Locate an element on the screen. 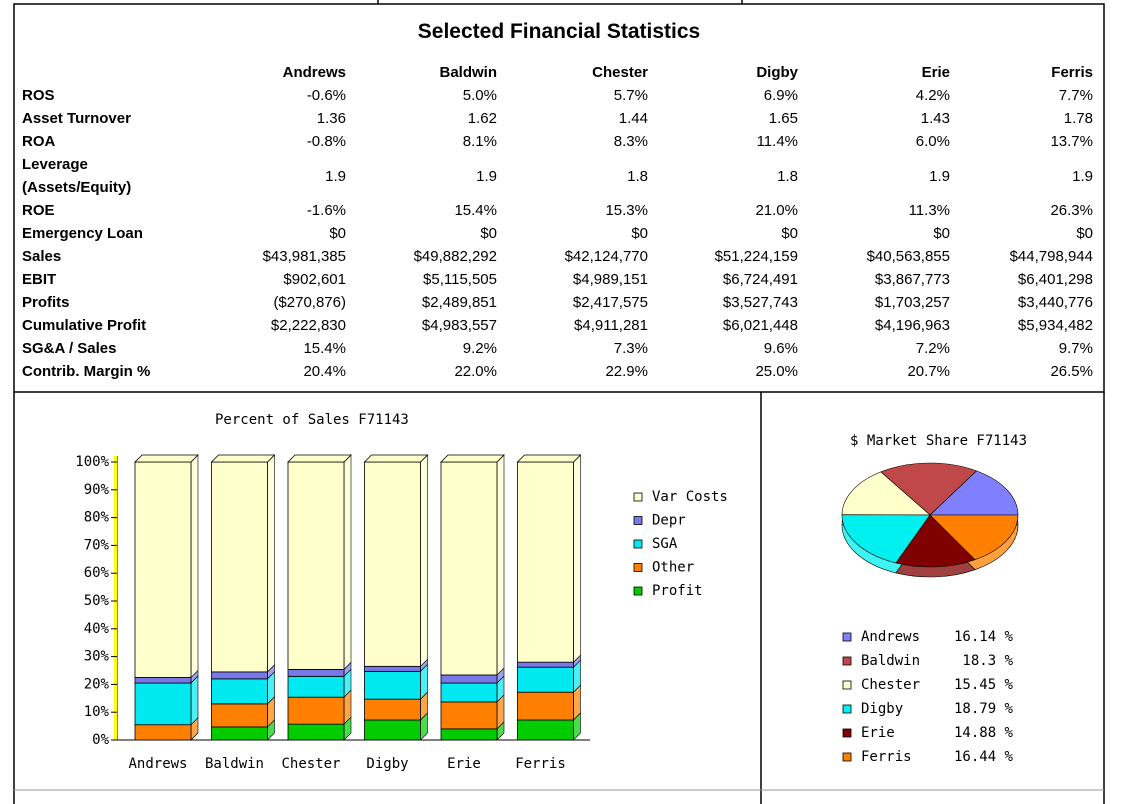 This screenshot has height=804, width=1125. y-tick-label: 100% is located at coordinates (92, 462).